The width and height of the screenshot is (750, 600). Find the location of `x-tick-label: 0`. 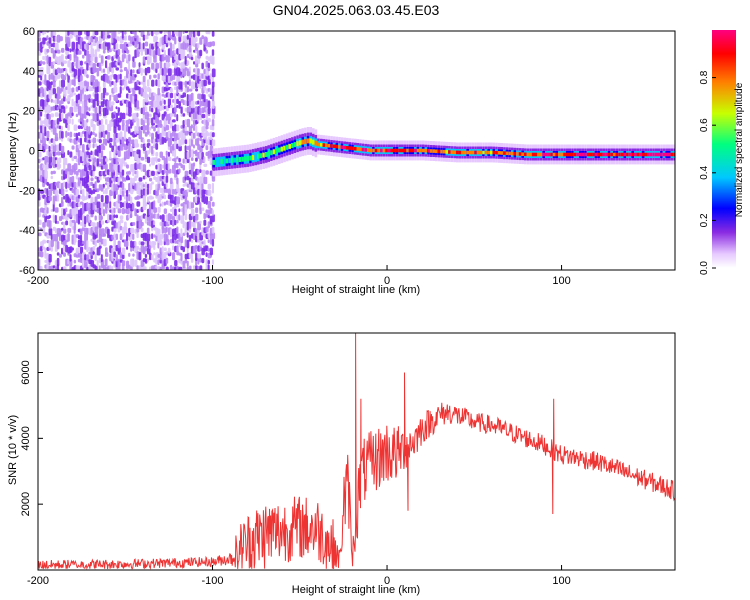

x-tick-label: 0 is located at coordinates (387, 281).